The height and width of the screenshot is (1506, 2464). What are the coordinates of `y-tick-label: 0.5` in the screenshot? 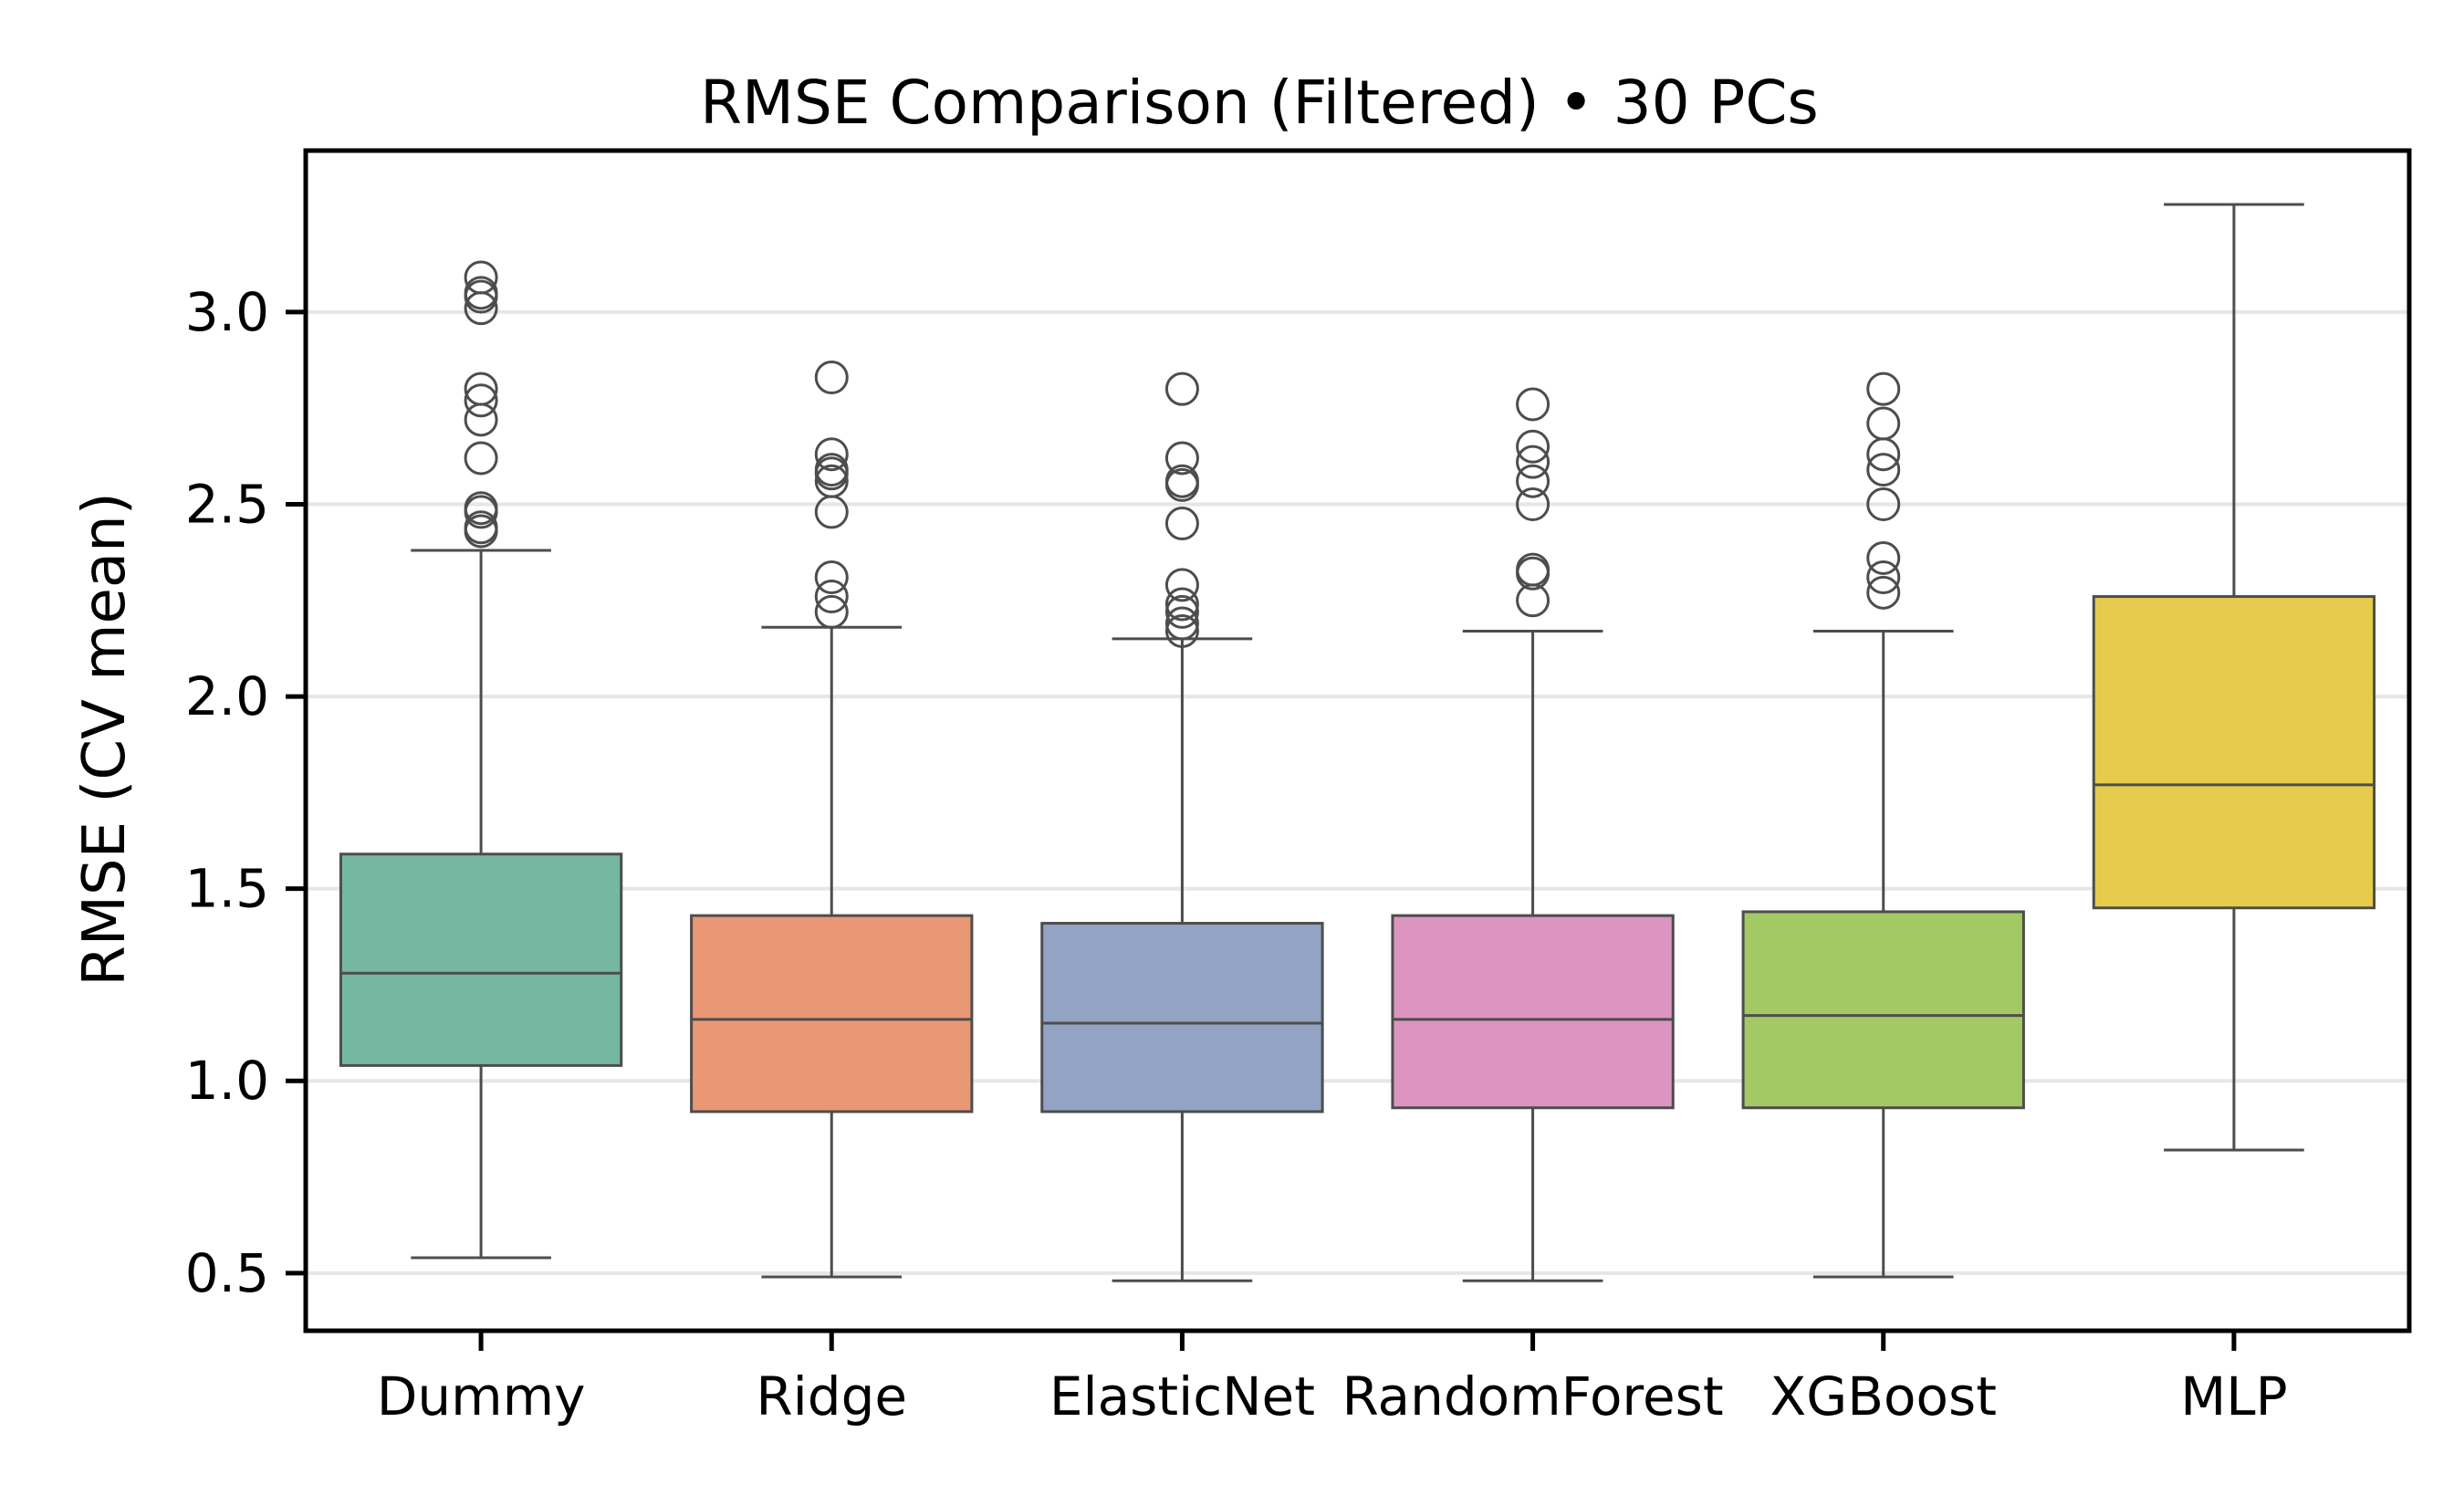 It's located at (227, 1273).